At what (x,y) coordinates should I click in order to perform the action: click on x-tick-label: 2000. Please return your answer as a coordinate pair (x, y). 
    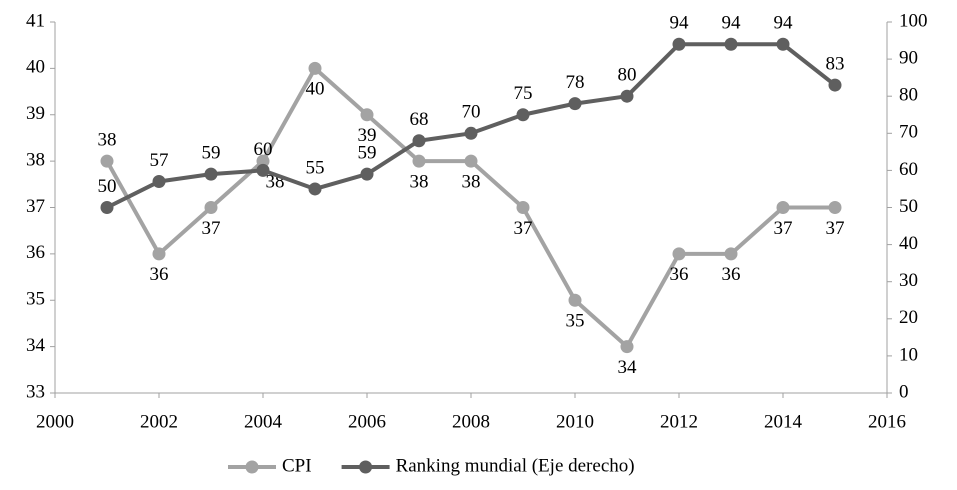
    Looking at the image, I should click on (55, 421).